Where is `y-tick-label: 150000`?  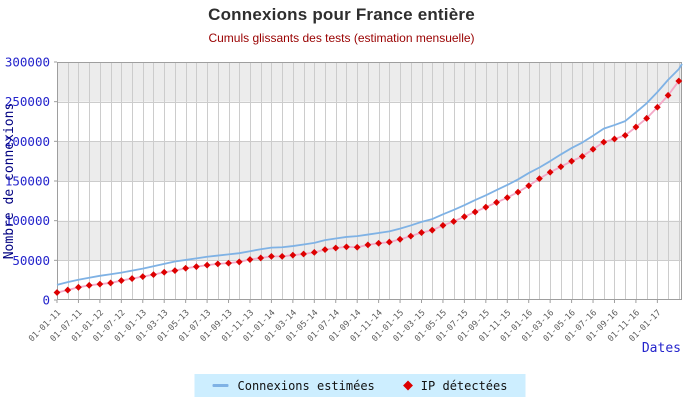
y-tick-label: 150000 is located at coordinates (27, 181).